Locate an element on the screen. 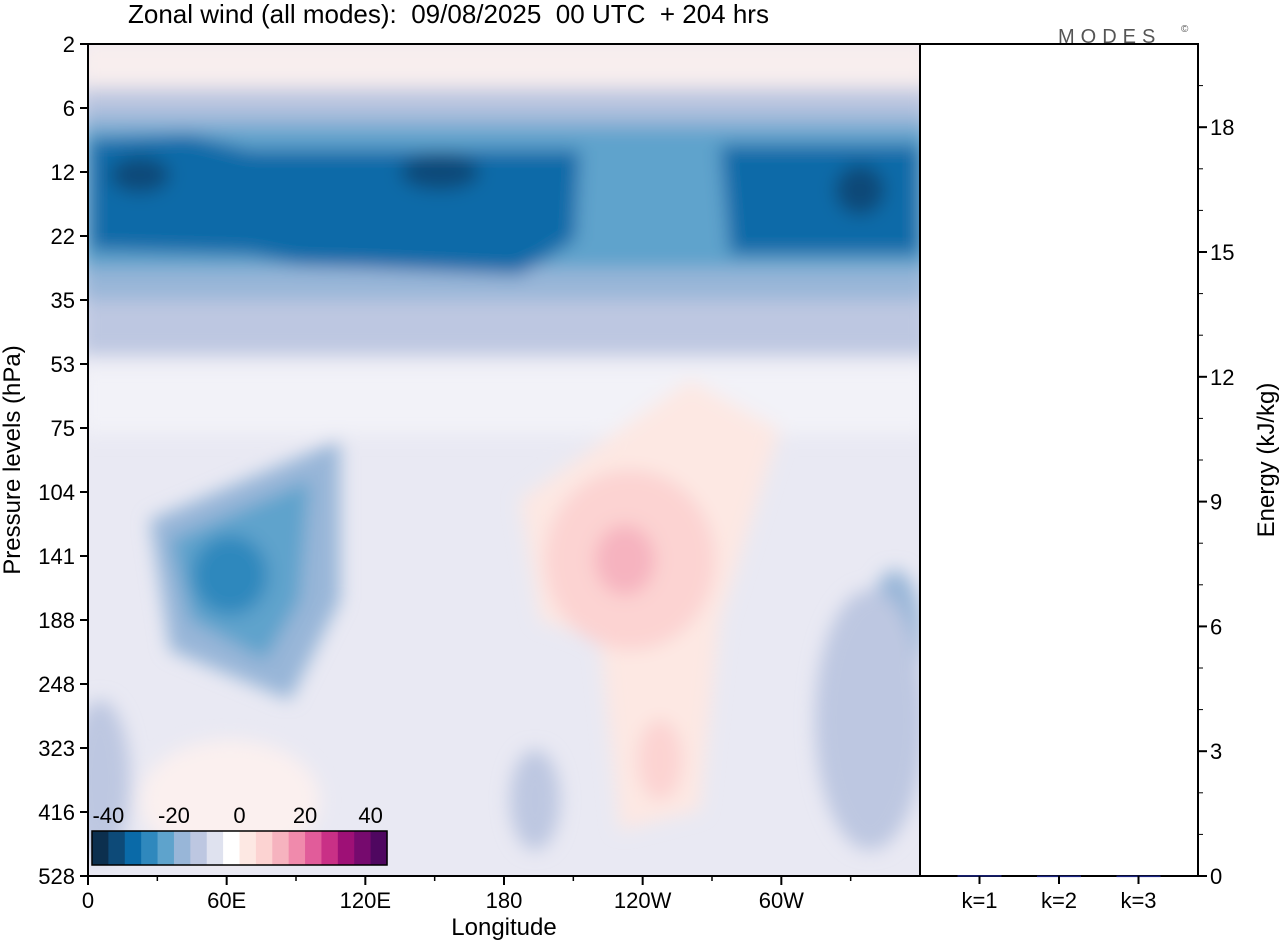  x-tick-label: 60W is located at coordinates (781, 900).